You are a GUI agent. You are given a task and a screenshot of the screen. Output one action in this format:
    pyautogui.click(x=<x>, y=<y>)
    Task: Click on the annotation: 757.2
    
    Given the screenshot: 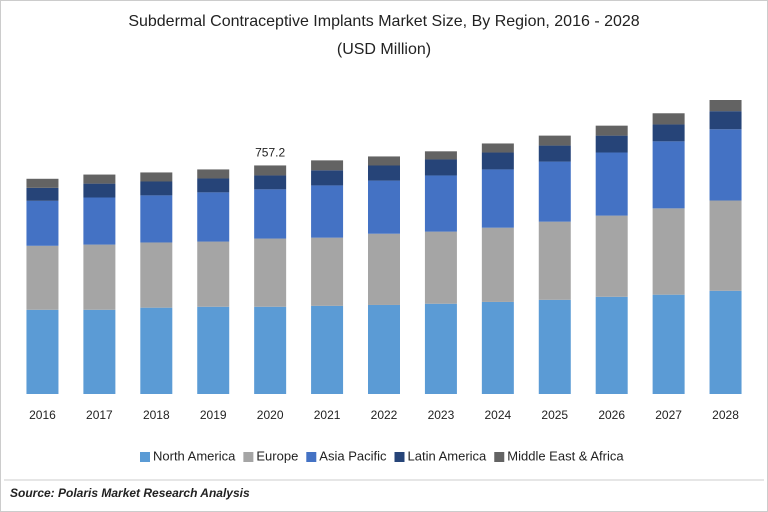 What is the action you would take?
    pyautogui.click(x=270, y=153)
    